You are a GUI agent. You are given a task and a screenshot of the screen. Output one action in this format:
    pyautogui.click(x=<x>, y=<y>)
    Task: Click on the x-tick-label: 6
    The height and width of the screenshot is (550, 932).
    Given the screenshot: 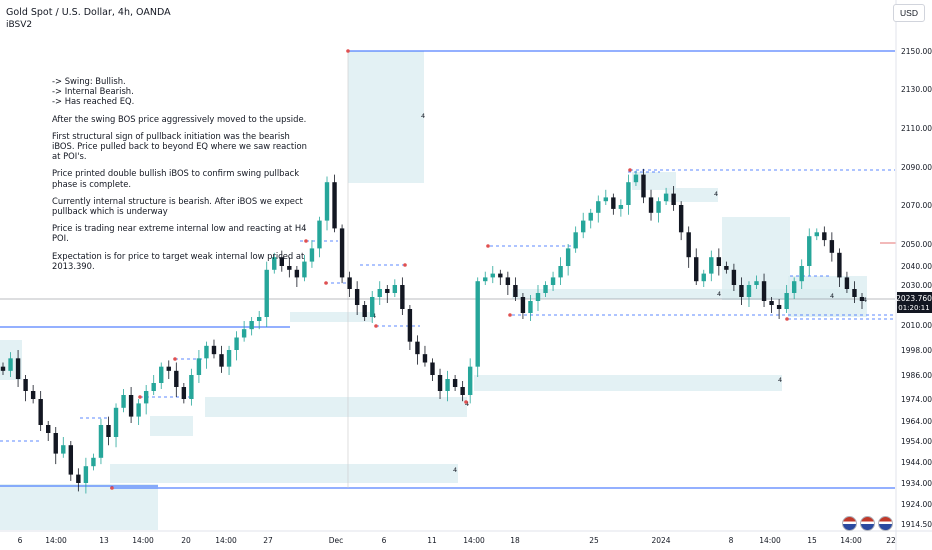 What is the action you would take?
    pyautogui.click(x=384, y=540)
    